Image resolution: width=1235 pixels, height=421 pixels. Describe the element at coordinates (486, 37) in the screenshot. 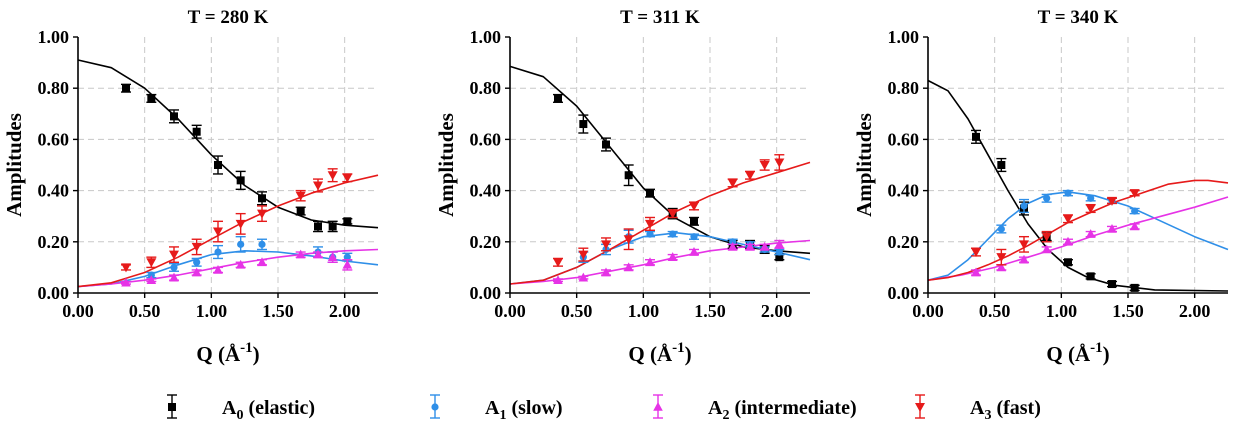

I see `y-tick-label: 1.00` at that location.